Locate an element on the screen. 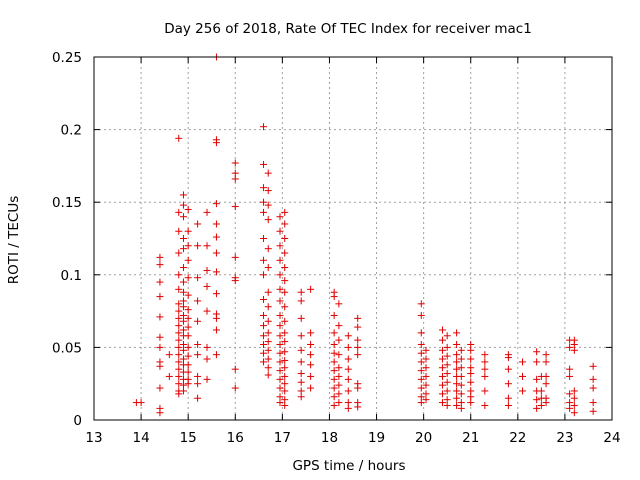  x-tick-labels: 13 14 15 16 17 18 19 20 21 22 23 24 is located at coordinates (352, 438).